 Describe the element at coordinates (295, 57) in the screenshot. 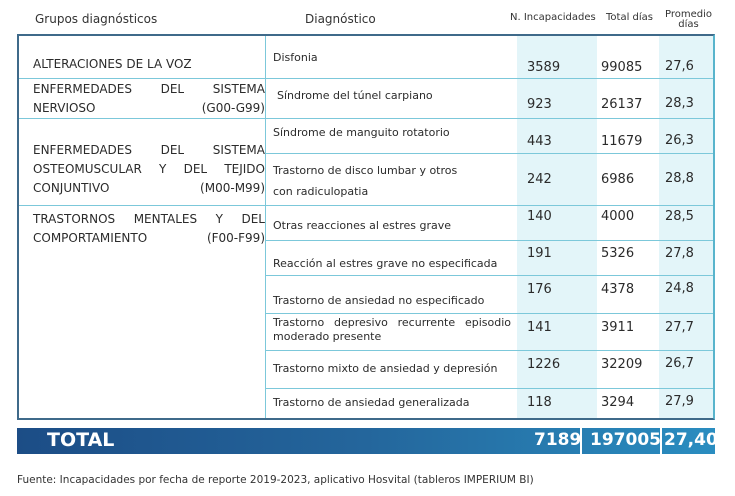

I see `diagnosis-cell: Disfonia` at that location.